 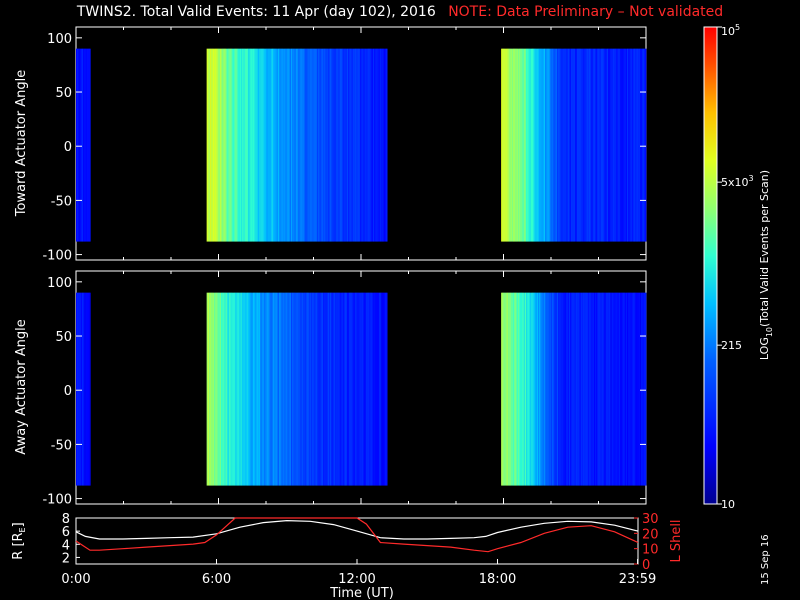 What do you see at coordinates (59, 39) in the screenshot?
I see `y-tick-label: 100` at bounding box center [59, 39].